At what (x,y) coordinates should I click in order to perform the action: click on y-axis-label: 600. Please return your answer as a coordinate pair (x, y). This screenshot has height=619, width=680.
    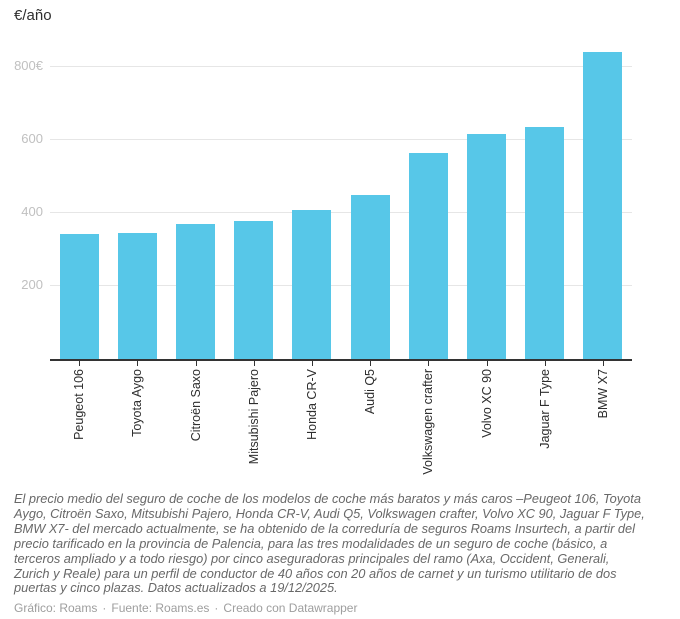
    Looking at the image, I should click on (32, 138).